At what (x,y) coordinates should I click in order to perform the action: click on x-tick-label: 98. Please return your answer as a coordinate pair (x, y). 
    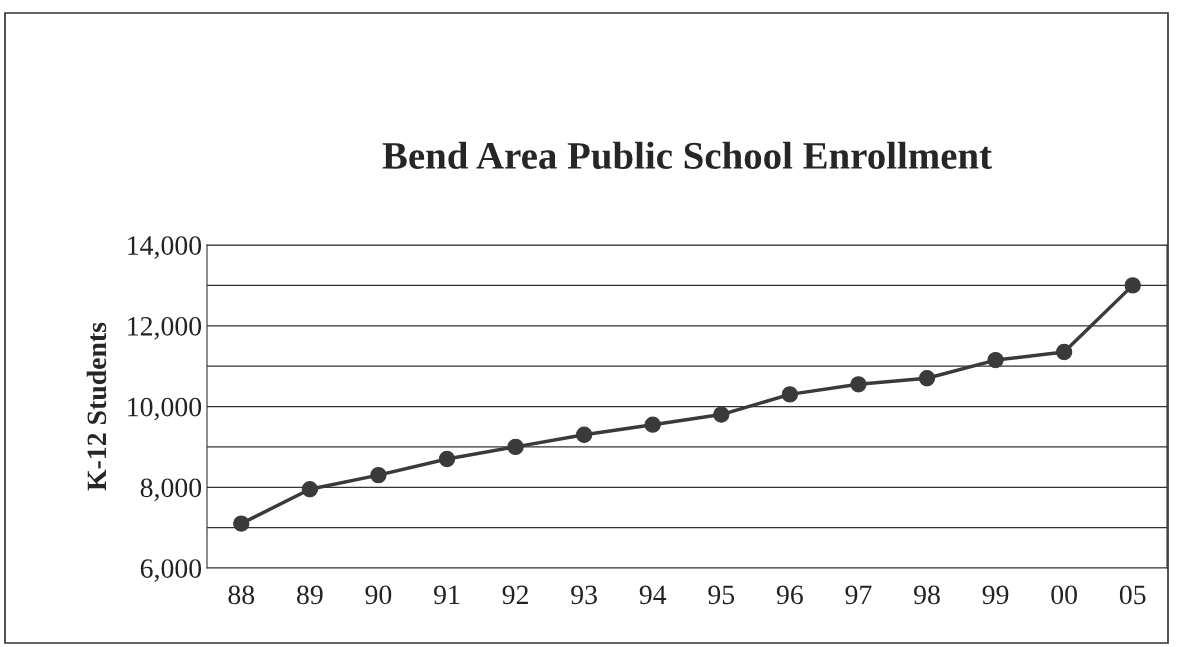
    Looking at the image, I should click on (927, 595).